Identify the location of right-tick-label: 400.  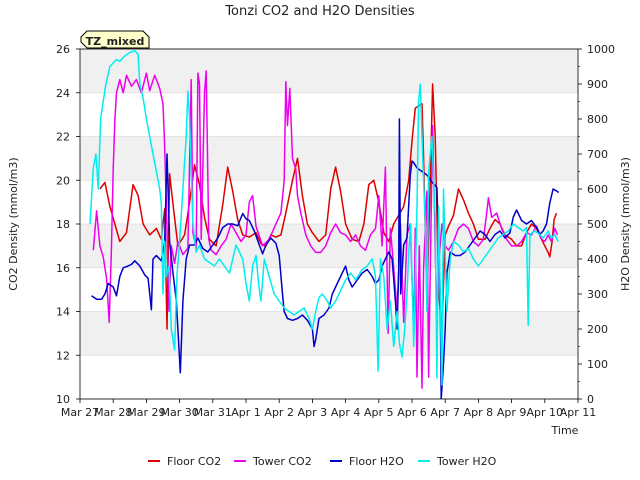
(597, 259).